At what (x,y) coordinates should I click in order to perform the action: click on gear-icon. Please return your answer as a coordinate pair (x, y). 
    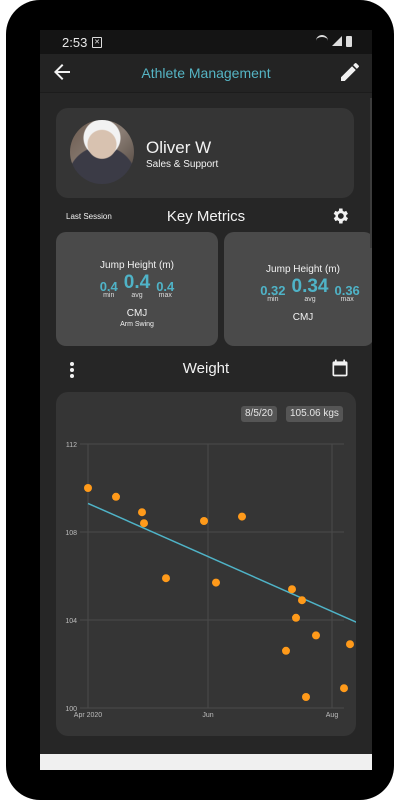
    Looking at the image, I should click on (340, 216).